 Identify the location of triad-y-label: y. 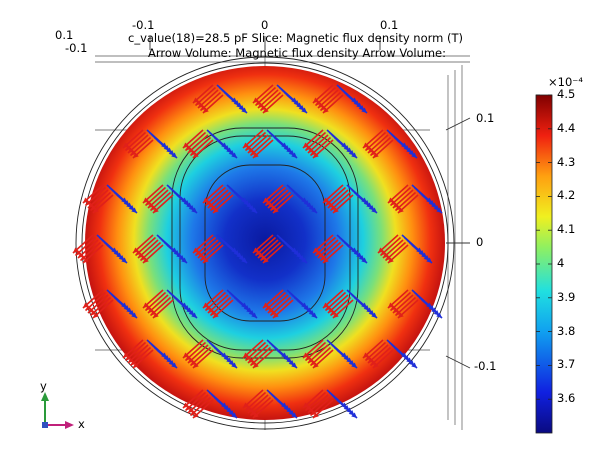
(43, 386).